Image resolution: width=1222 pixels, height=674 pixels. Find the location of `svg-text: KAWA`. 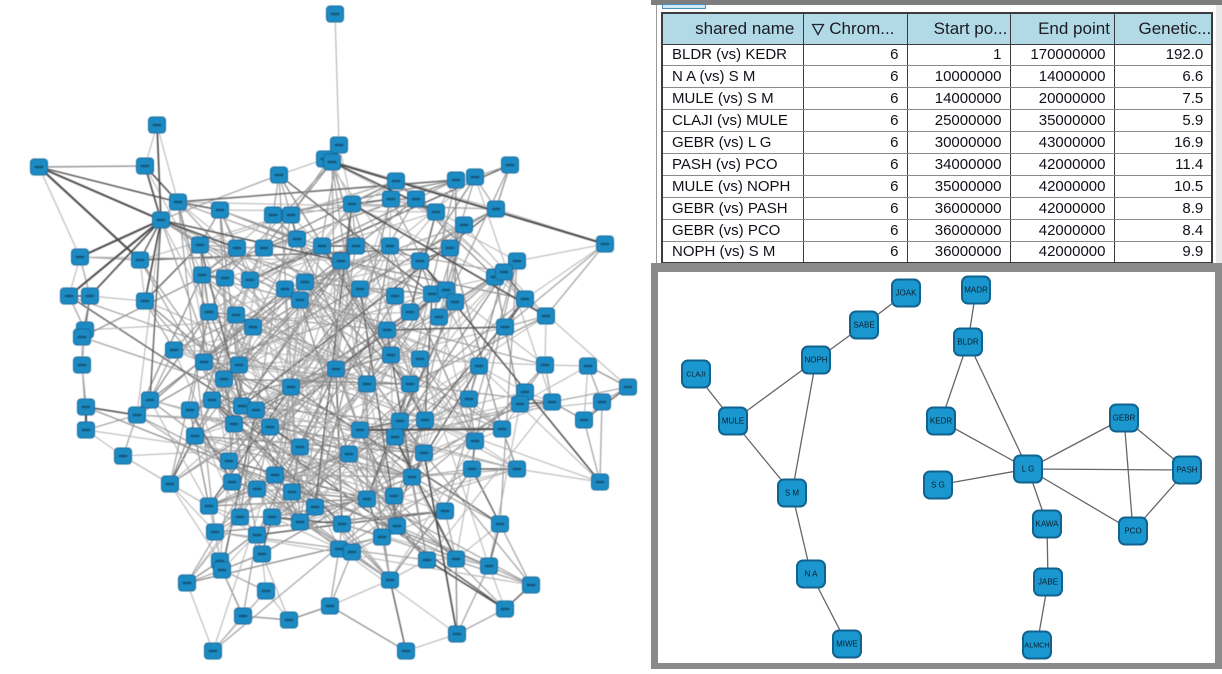

svg-text: KAWA is located at coordinates (1048, 524).